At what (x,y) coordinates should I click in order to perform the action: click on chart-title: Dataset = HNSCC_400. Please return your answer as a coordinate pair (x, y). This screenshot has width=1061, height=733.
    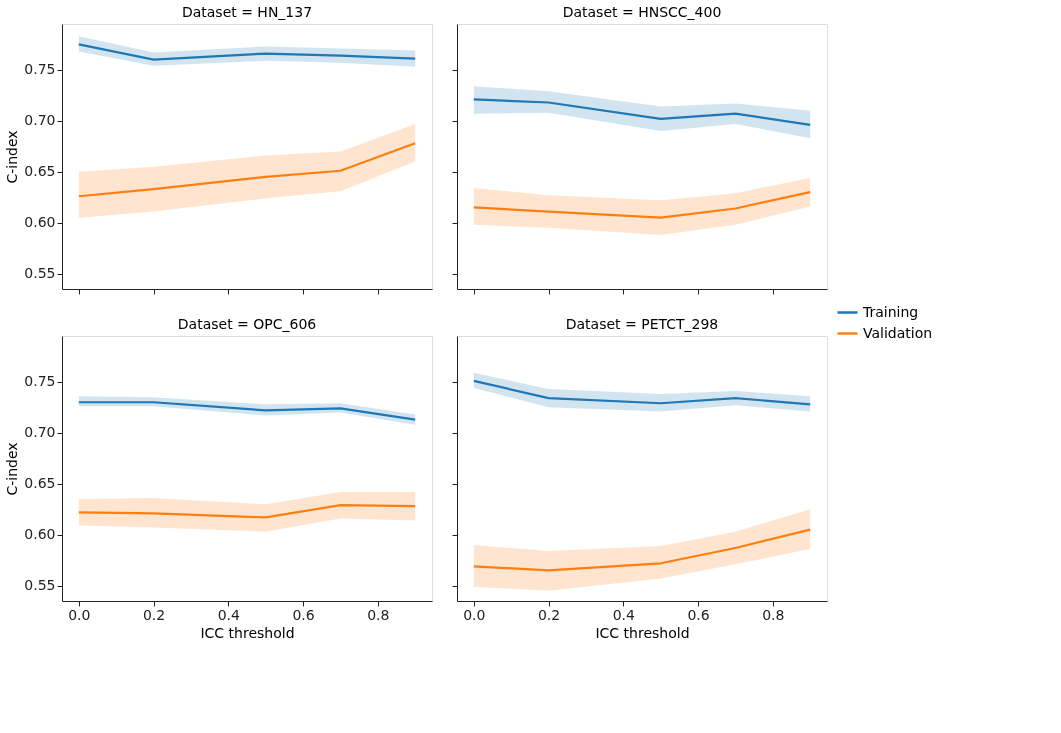
    Looking at the image, I should click on (642, 12).